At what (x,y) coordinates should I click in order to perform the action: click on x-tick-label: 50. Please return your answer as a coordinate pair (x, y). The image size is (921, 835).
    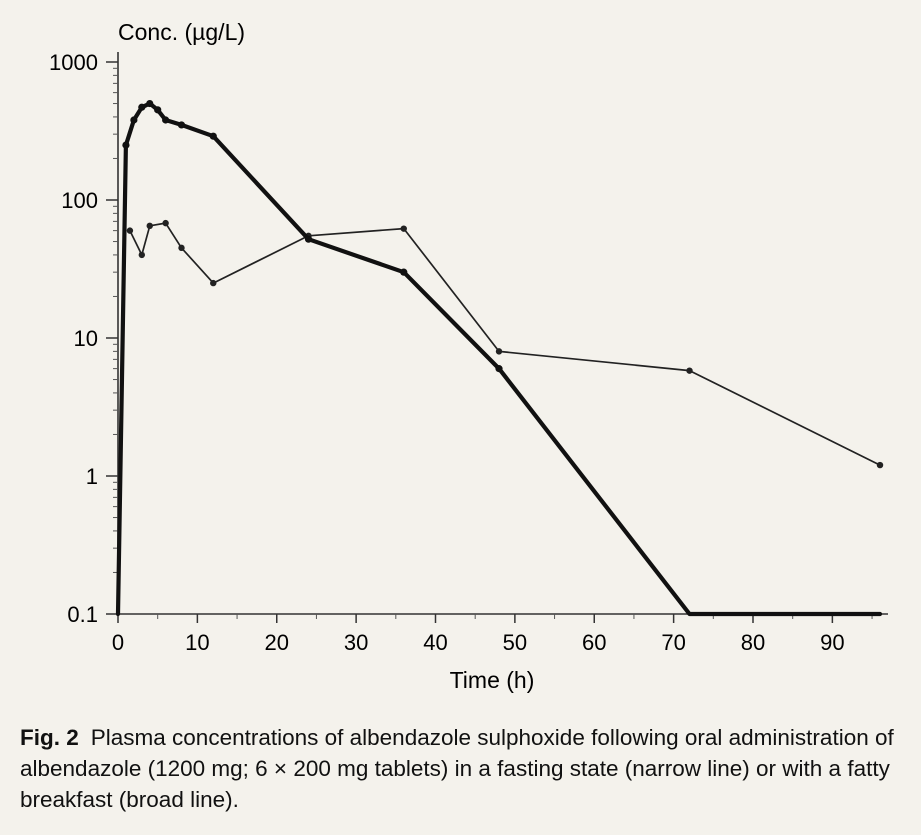
    Looking at the image, I should click on (515, 642).